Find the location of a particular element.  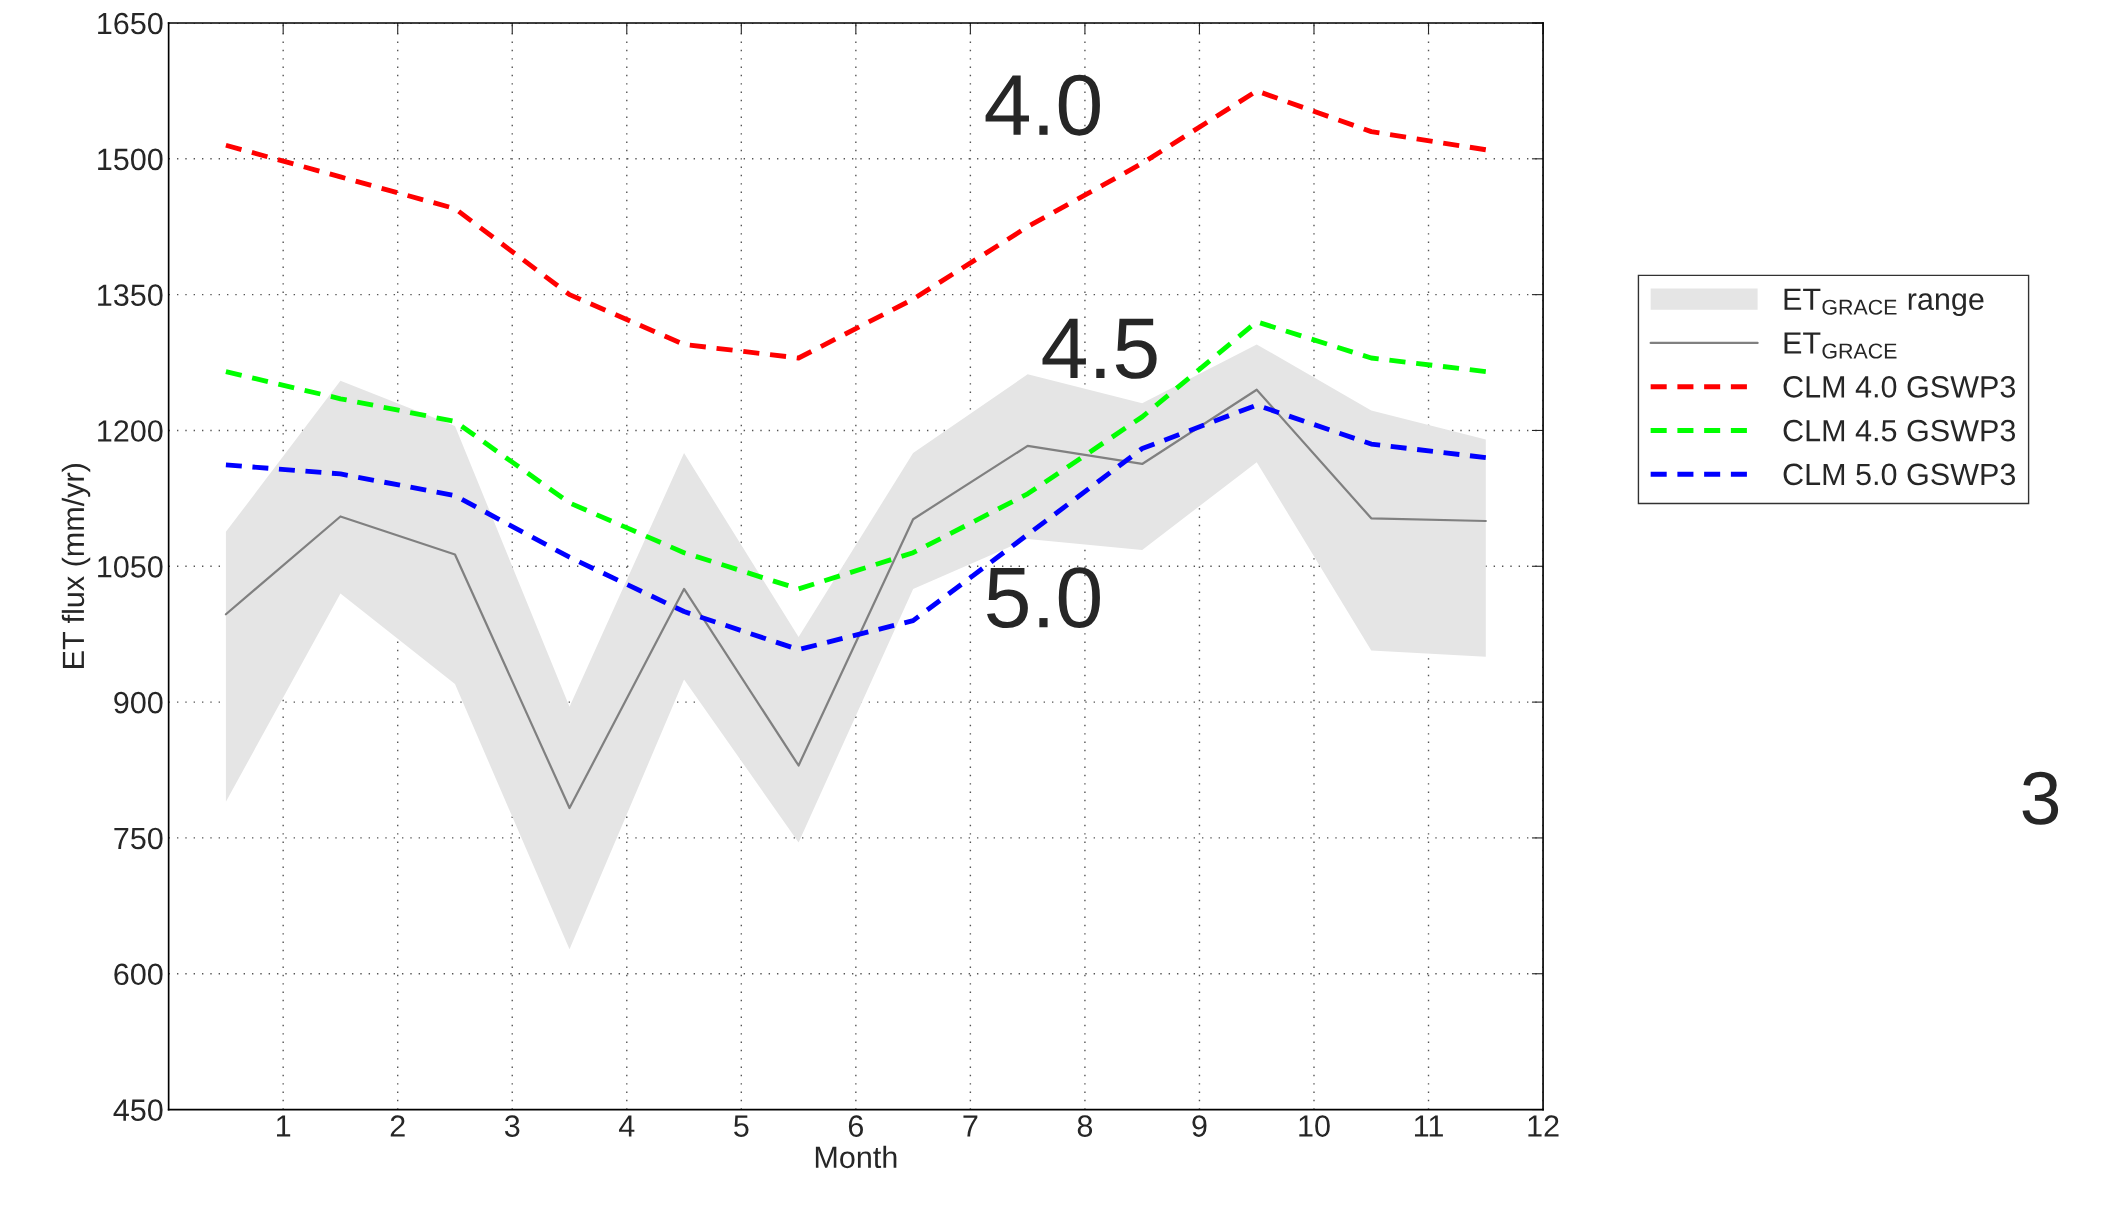

legend-label: ET$_{GRACE}$ is located at coordinates (1840, 345).